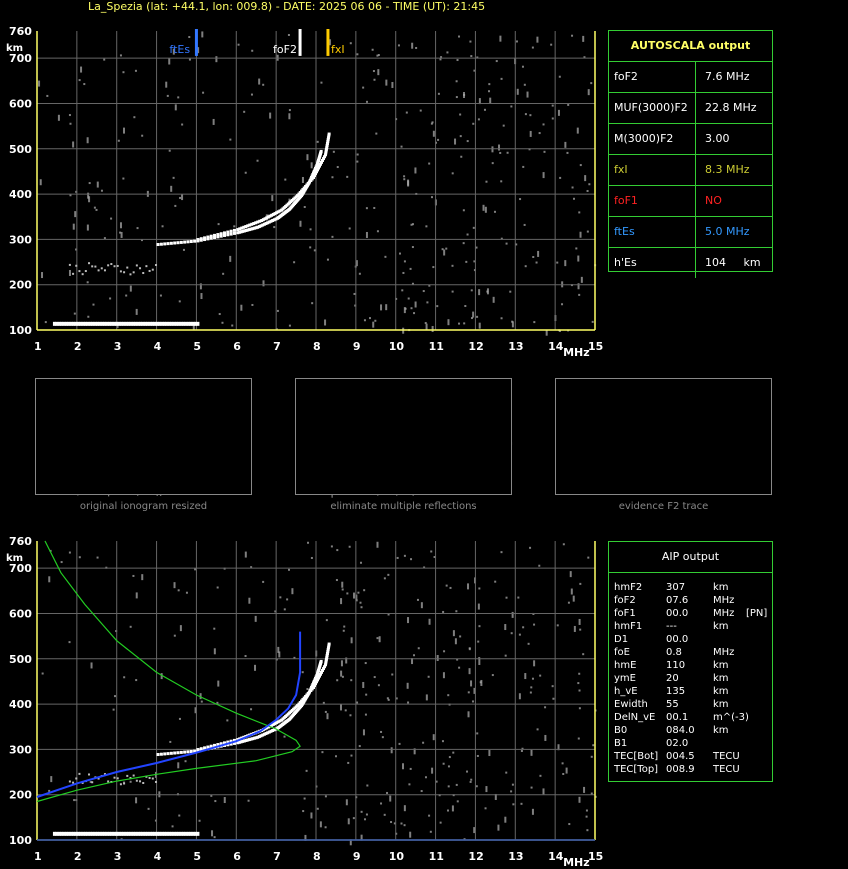 The height and width of the screenshot is (869, 848). Describe the element at coordinates (625, 678) in the screenshot. I see `aip-key: ymE` at that location.